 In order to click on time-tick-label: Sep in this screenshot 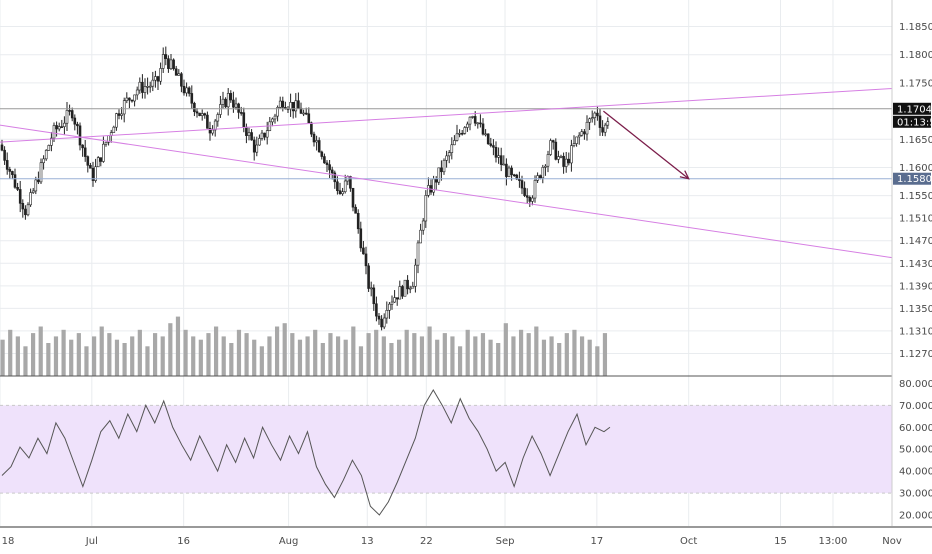, I will do `click(505, 541)`.